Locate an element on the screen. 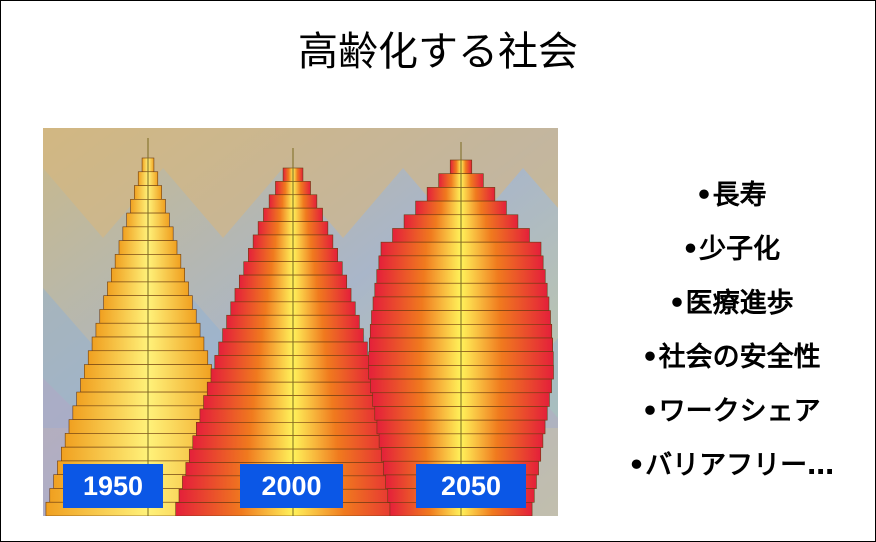  year-label-1950: 1950 is located at coordinates (113, 486).